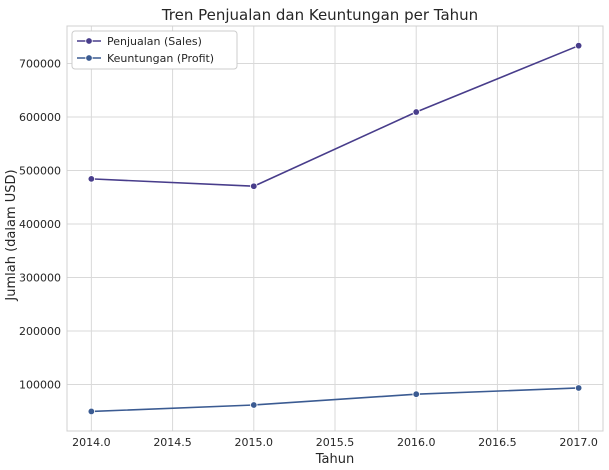 This screenshot has width=609, height=470. I want to click on legend: Penjualan (Sales) Keuntungan (Profit), so click(154, 50).